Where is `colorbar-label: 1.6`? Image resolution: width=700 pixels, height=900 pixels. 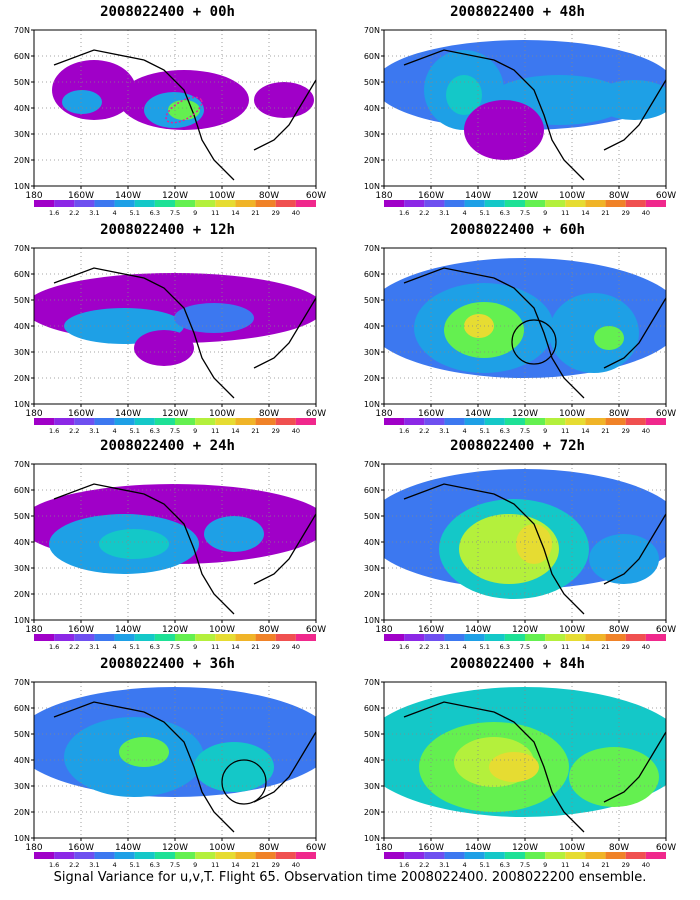
colorbar-label: 1.6 is located at coordinates (54, 212).